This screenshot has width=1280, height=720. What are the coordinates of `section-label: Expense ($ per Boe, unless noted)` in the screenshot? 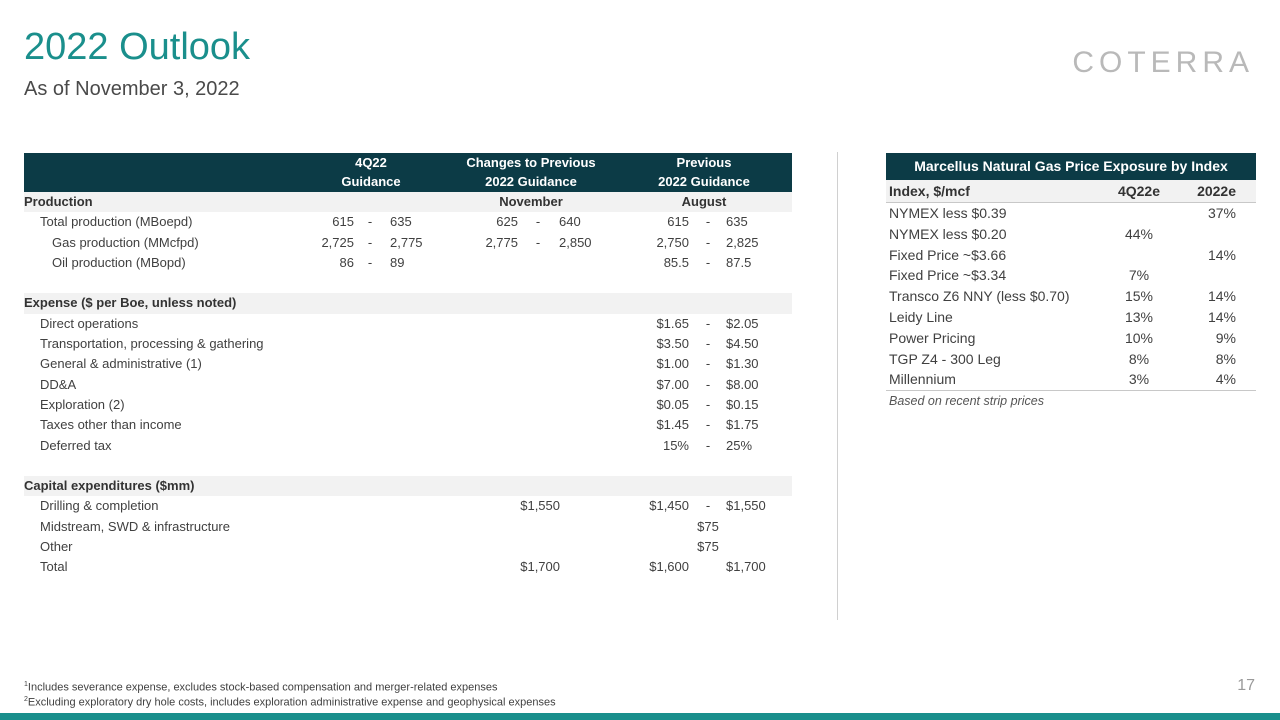 It's located at (130, 303).